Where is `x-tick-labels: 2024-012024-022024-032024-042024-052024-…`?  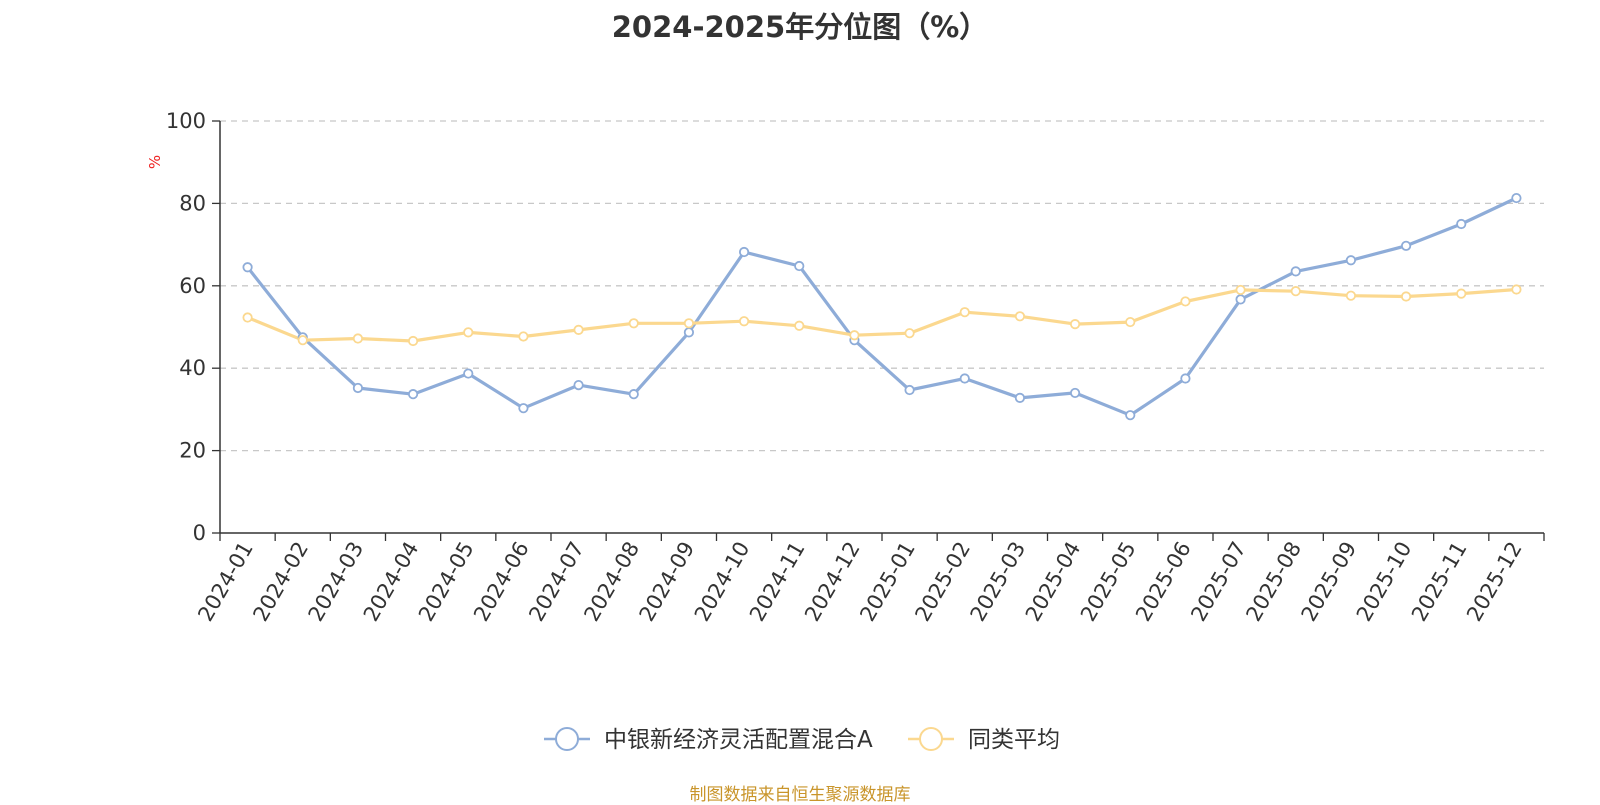 x-tick-labels: 2024-012024-022024-032024-042024-052024-… is located at coordinates (859, 582).